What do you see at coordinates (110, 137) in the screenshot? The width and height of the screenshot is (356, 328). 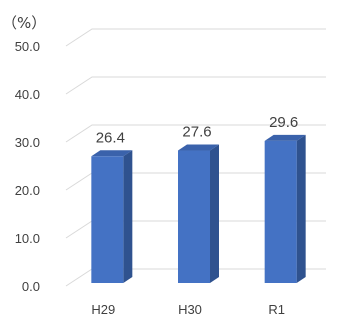 I see `data-label: 26.4` at bounding box center [110, 137].